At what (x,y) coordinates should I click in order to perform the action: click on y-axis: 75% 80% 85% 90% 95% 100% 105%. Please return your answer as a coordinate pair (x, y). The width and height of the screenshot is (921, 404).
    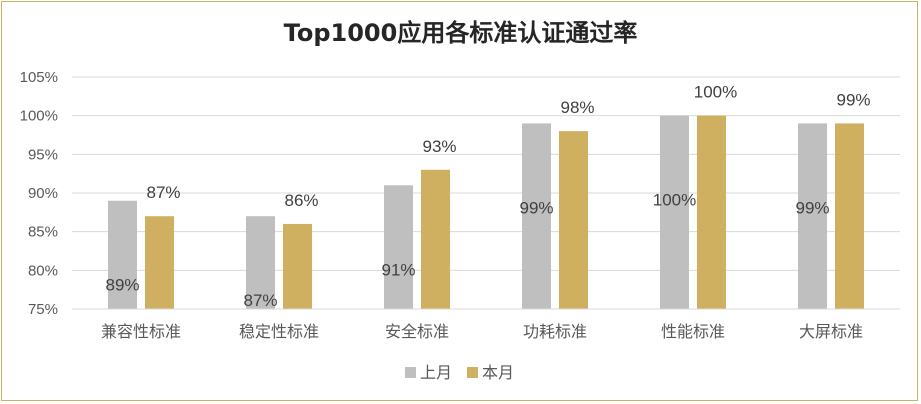
    Looking at the image, I should click on (39, 193).